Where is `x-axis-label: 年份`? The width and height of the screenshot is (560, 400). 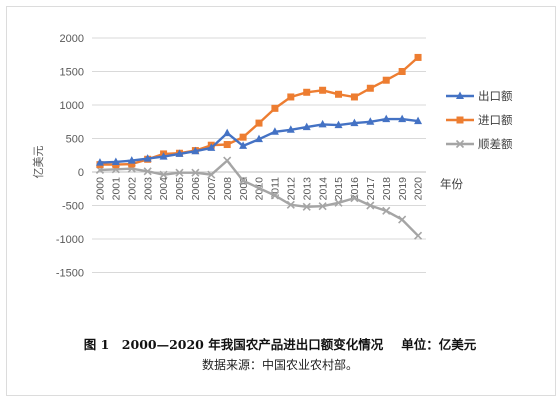 x-axis-label: 年份 is located at coordinates (451, 184).